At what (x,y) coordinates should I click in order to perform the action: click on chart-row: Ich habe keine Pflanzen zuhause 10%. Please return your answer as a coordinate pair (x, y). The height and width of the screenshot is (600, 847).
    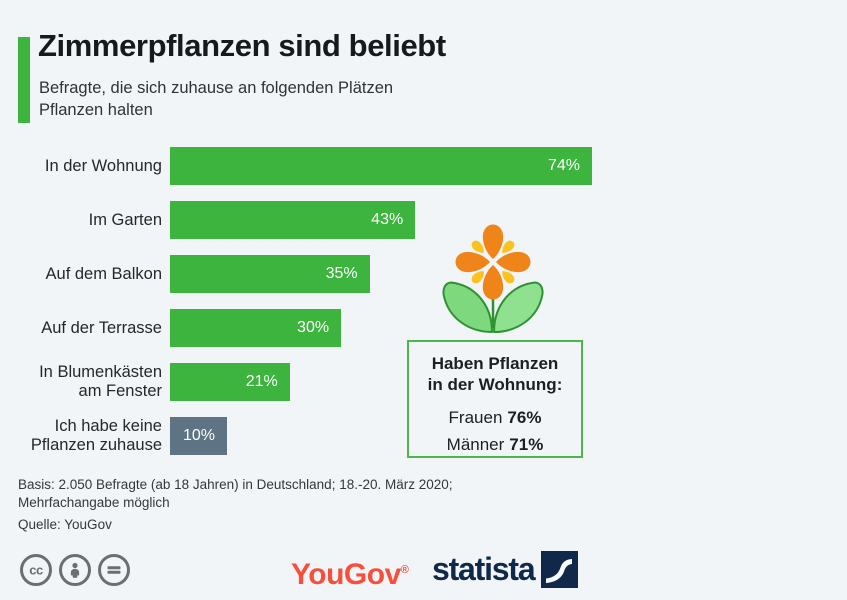
    Looking at the image, I should click on (310, 436).